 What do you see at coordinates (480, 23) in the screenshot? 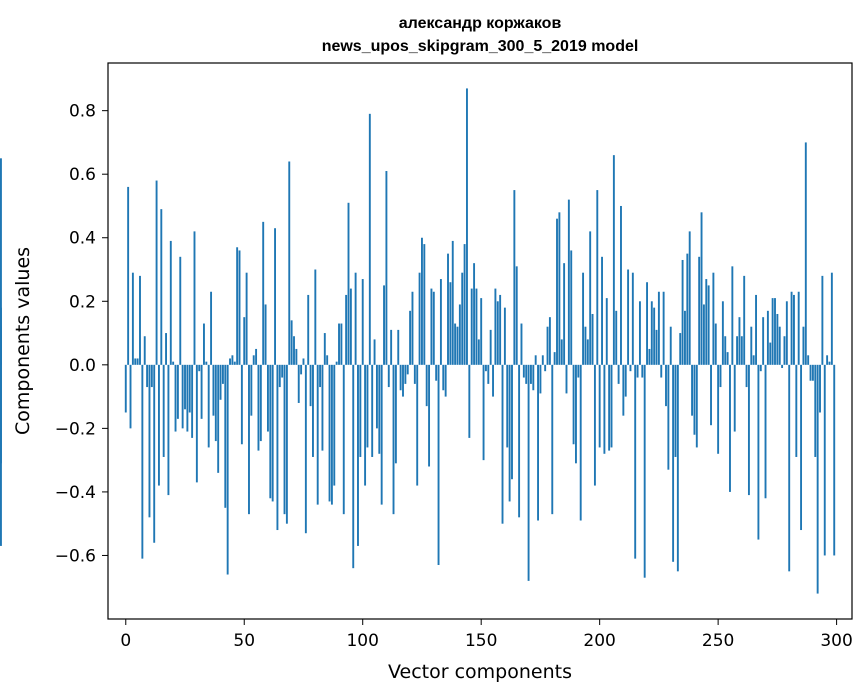
I see `chart-title: александр коржаков` at bounding box center [480, 23].